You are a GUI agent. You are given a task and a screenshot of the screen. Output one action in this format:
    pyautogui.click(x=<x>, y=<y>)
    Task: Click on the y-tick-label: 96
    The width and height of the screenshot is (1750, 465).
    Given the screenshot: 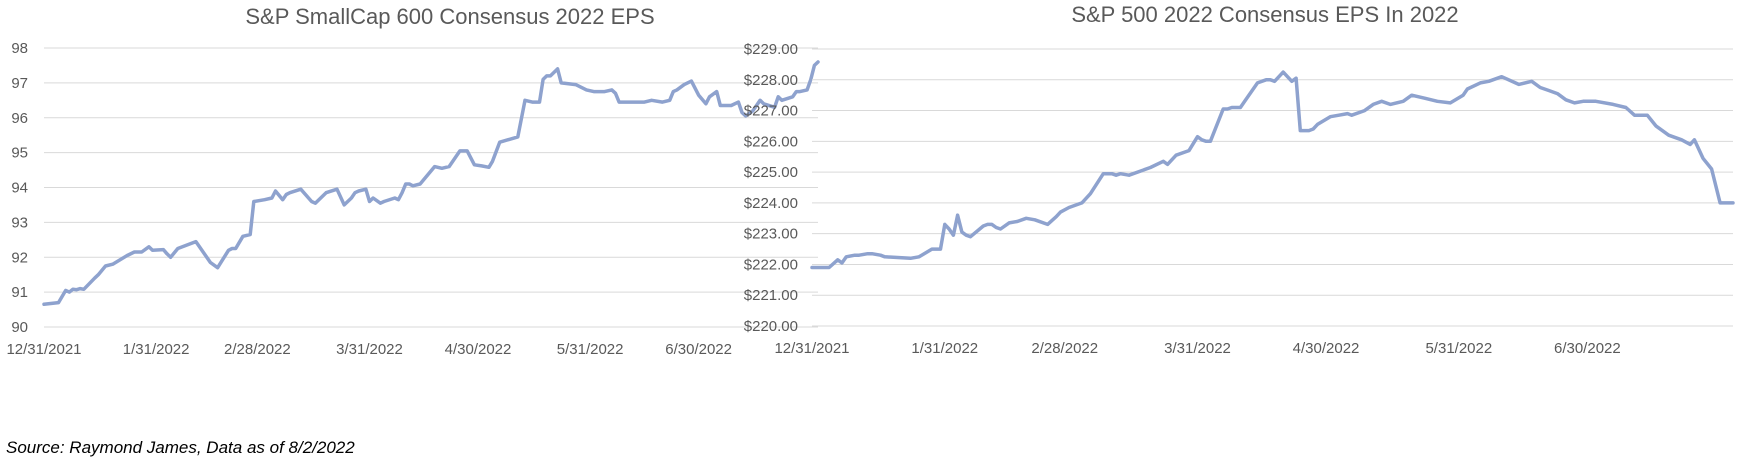 What is the action you would take?
    pyautogui.click(x=19, y=118)
    